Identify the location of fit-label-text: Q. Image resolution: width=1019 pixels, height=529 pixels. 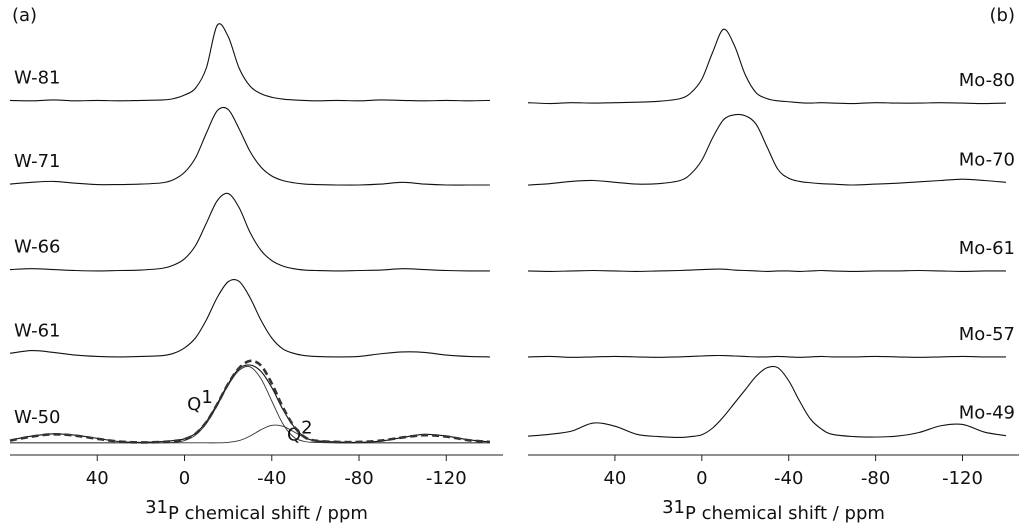
(194, 404).